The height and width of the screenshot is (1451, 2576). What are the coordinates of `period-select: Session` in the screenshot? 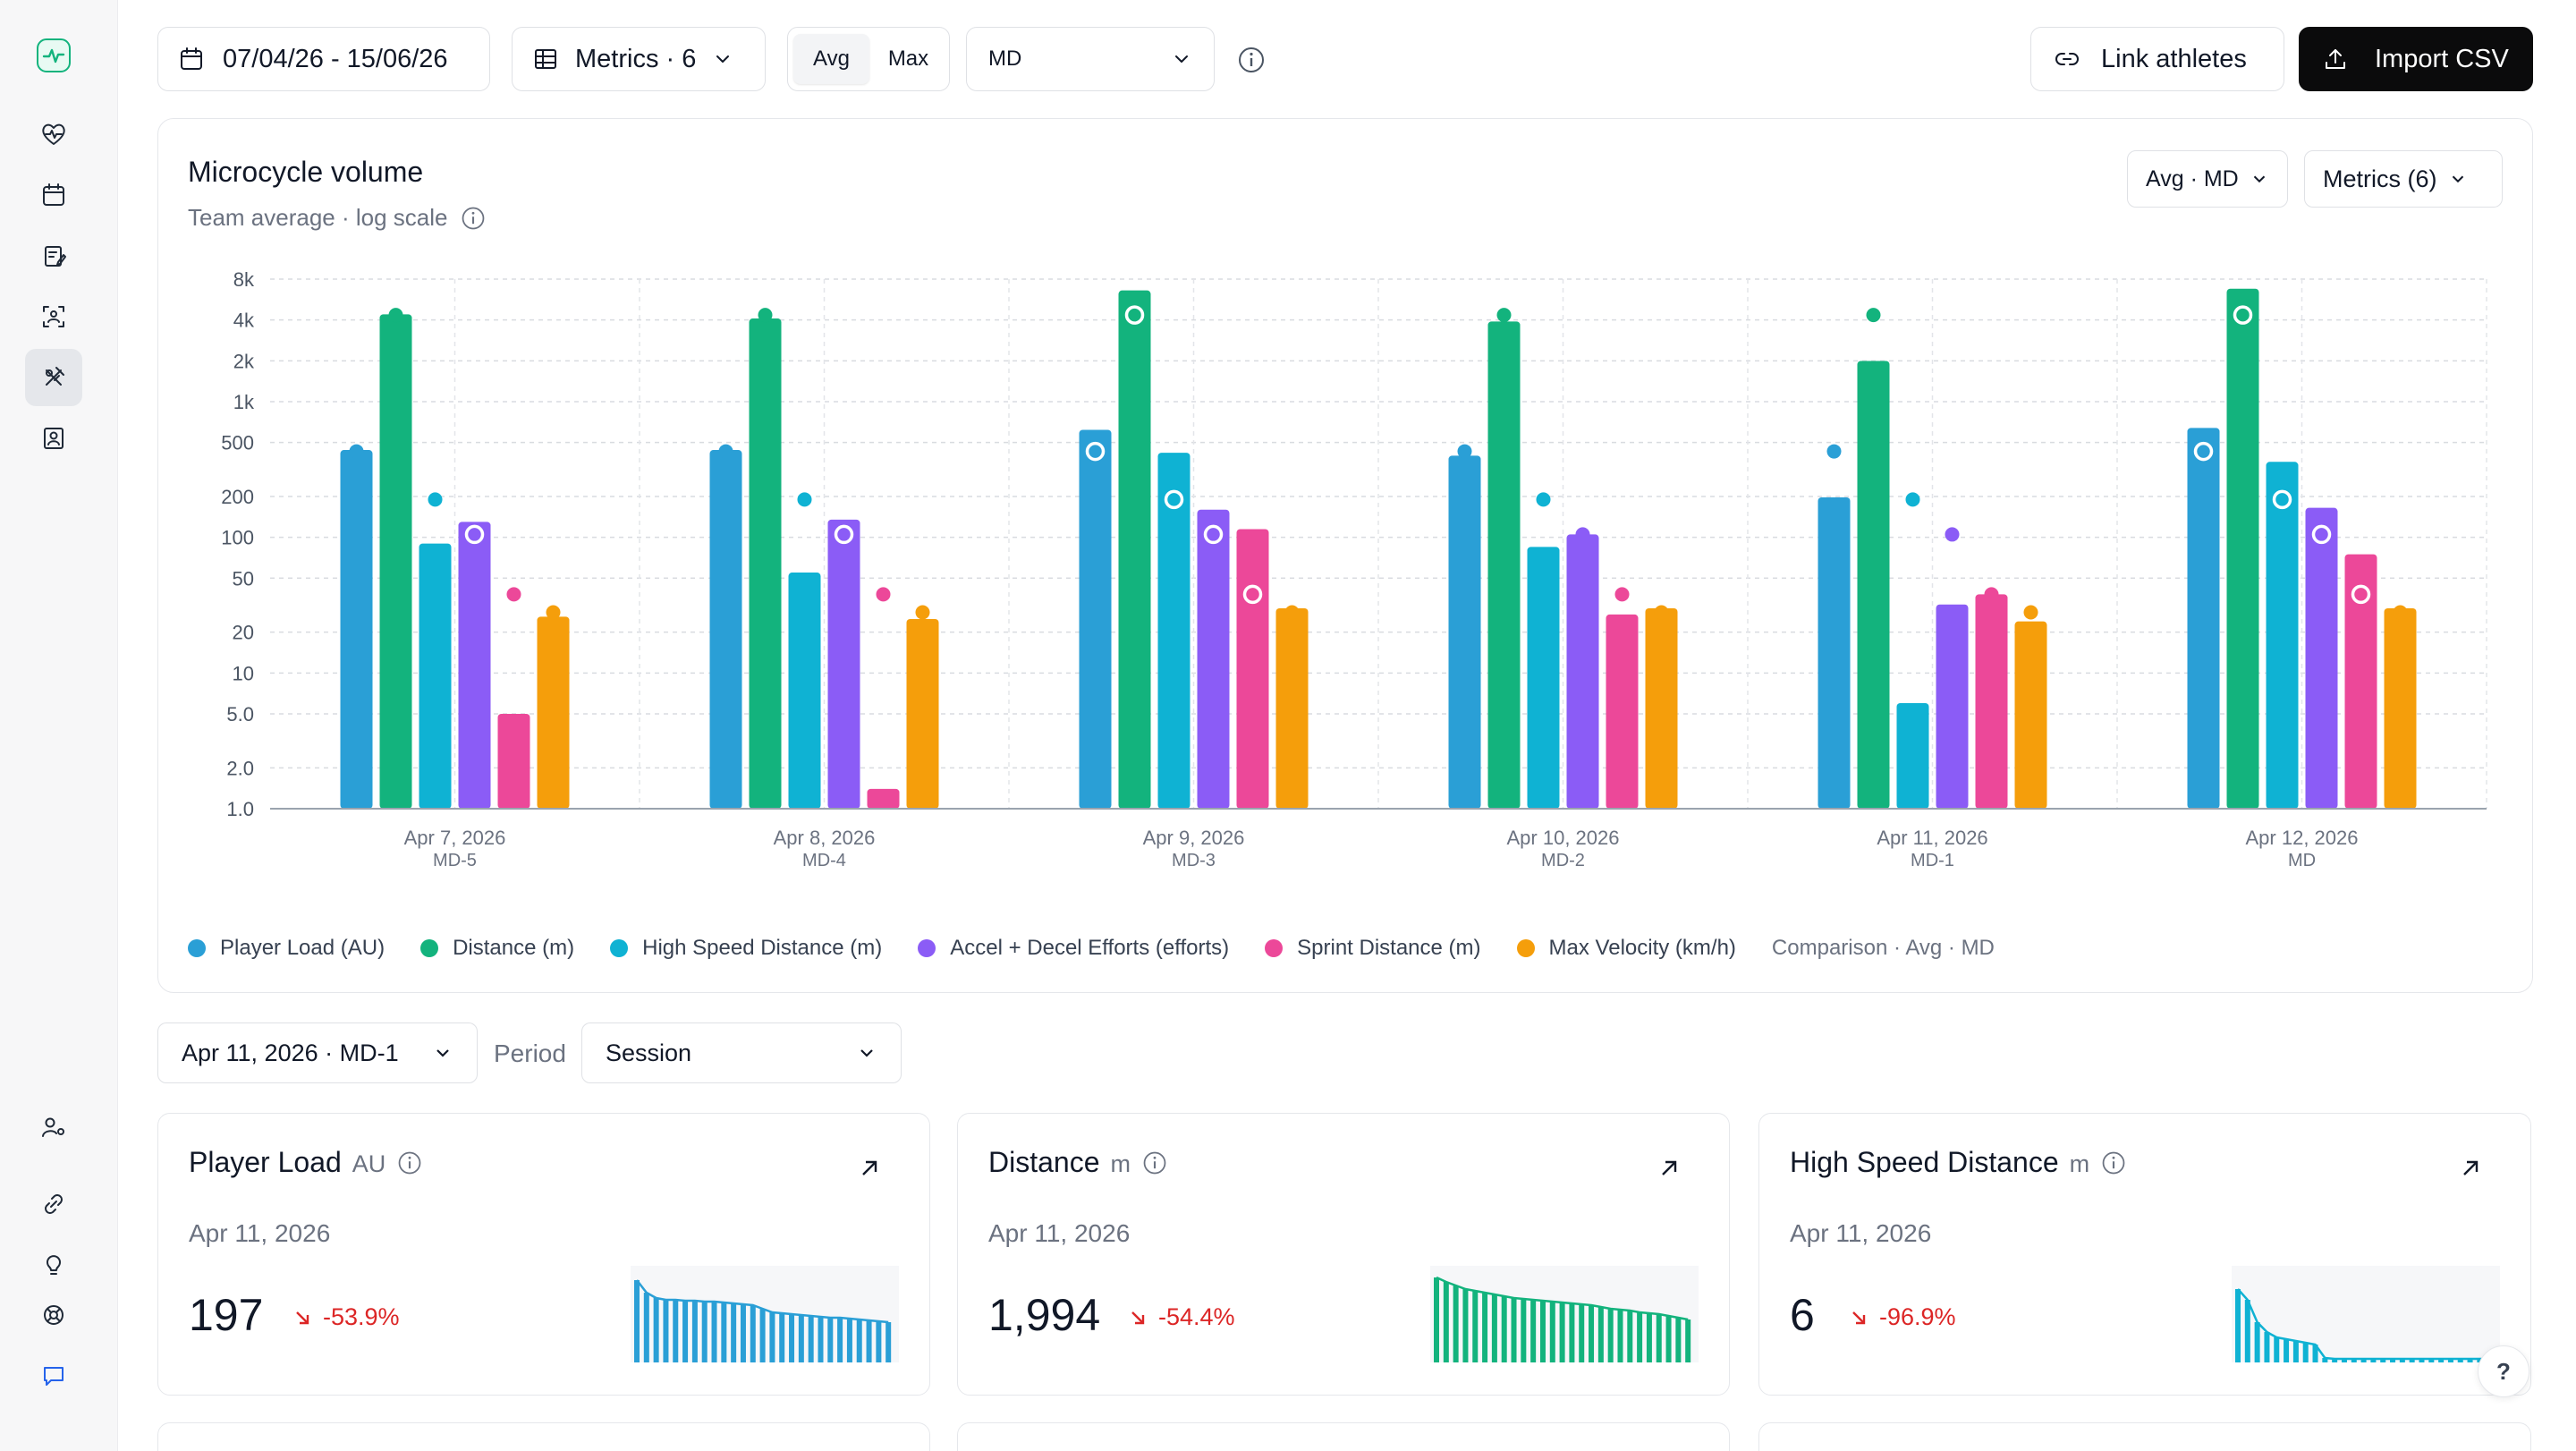 It's located at (741, 1052).